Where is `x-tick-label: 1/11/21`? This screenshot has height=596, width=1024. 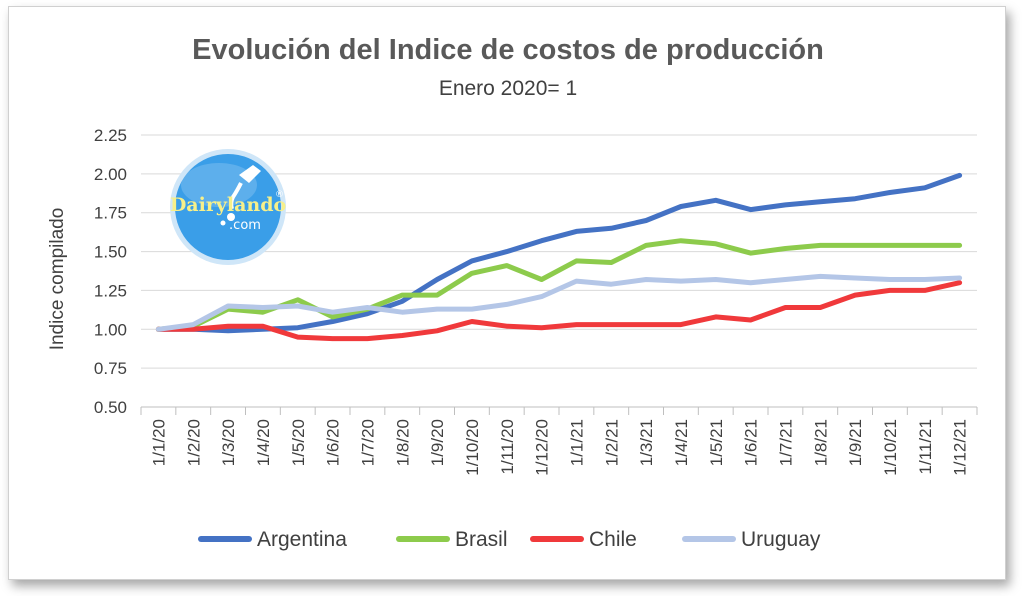
x-tick-label: 1/11/21 is located at coordinates (925, 446).